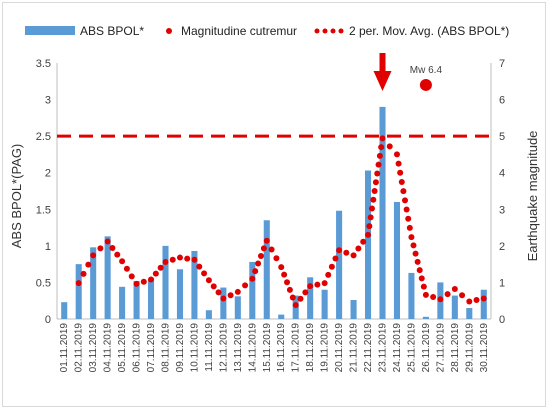  What do you see at coordinates (354, 348) in the screenshot?
I see `x-tick-label: 21.11.2019` at bounding box center [354, 348].